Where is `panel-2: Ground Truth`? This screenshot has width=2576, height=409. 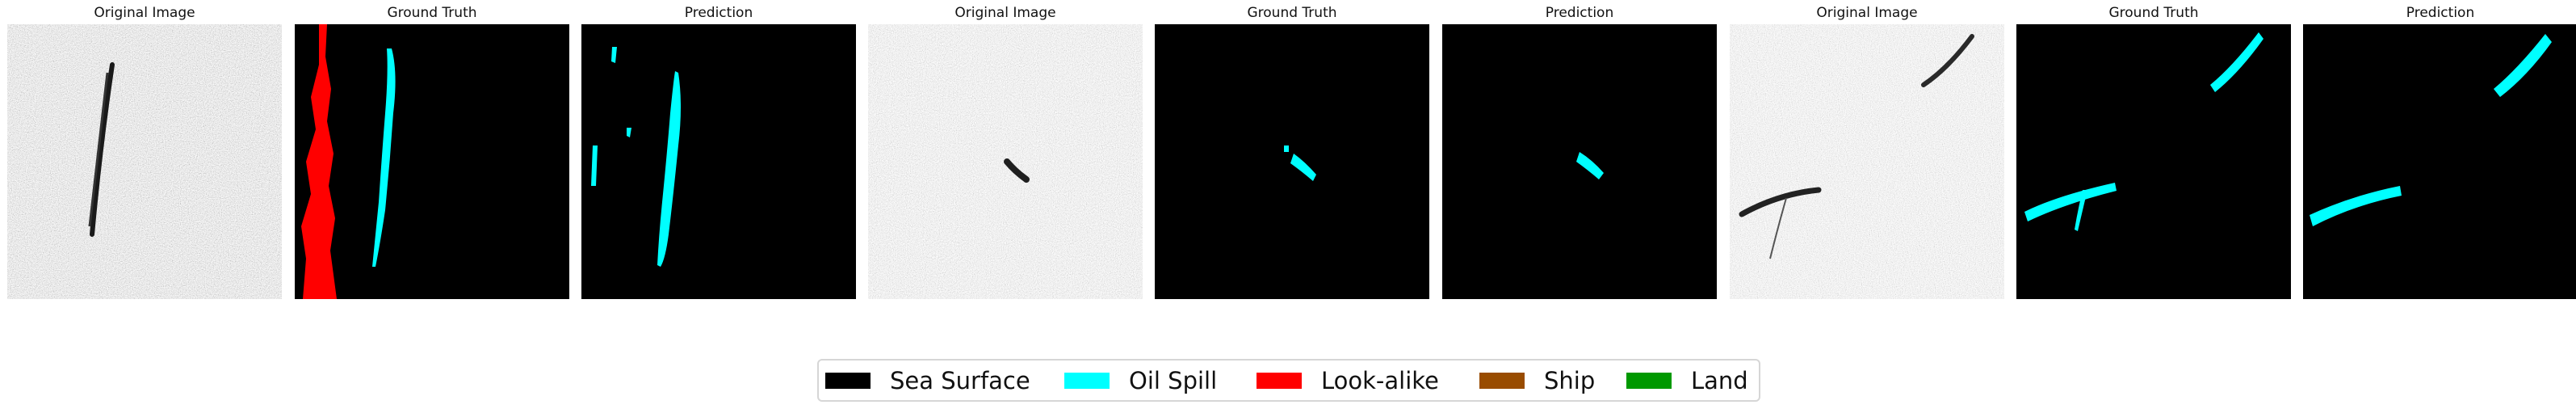 panel-2: Ground Truth is located at coordinates (432, 149).